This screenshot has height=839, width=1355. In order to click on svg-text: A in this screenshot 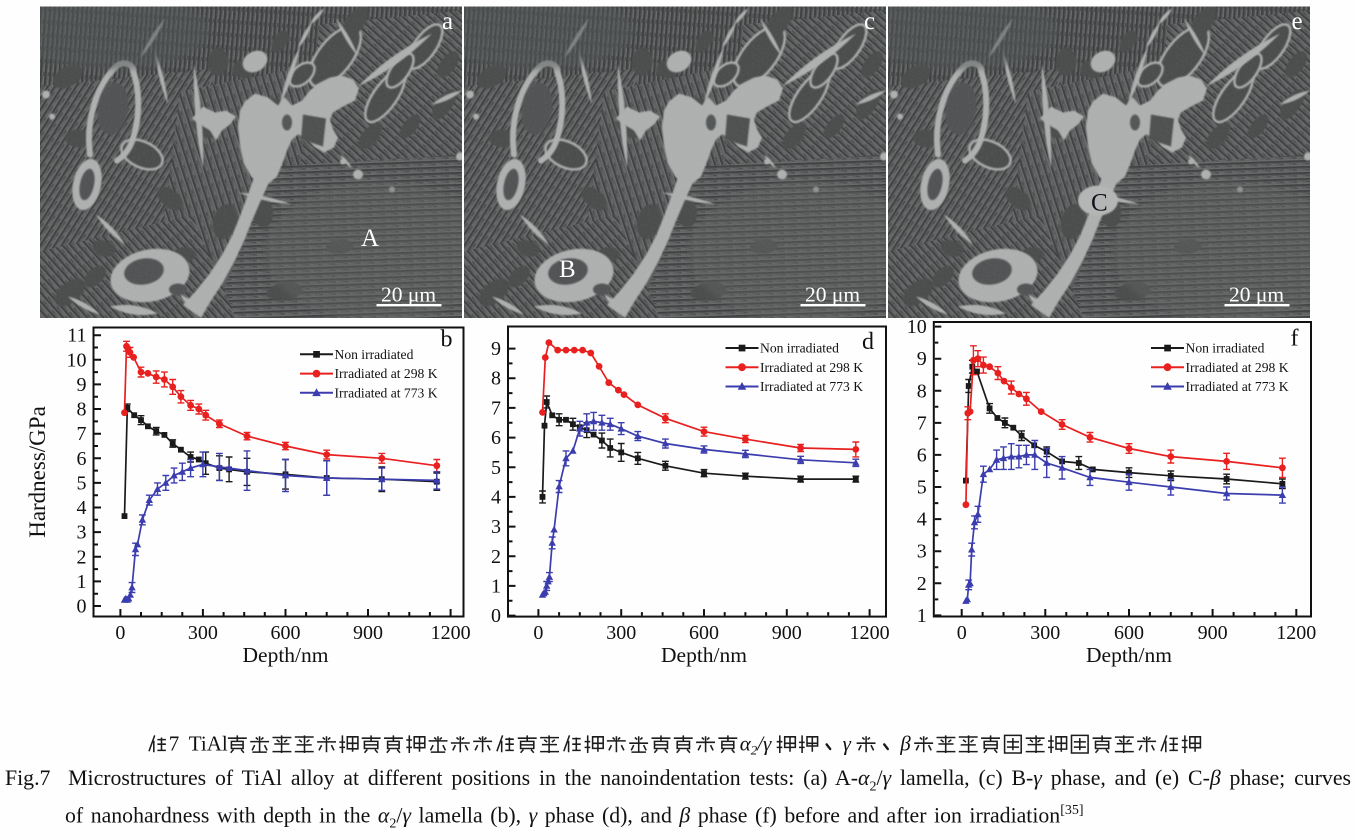, I will do `click(370, 238)`.